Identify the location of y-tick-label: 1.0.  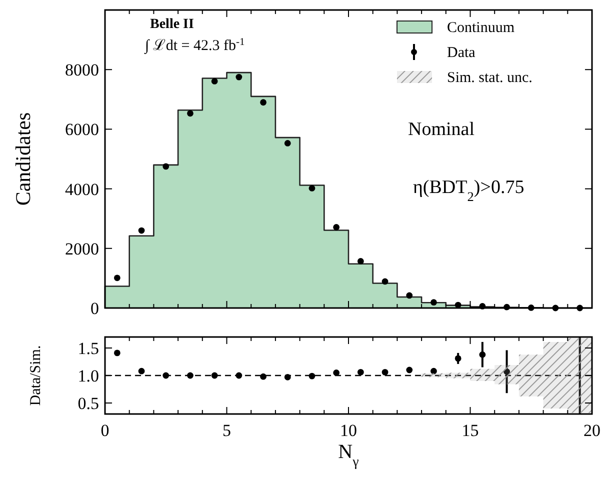
(88, 376).